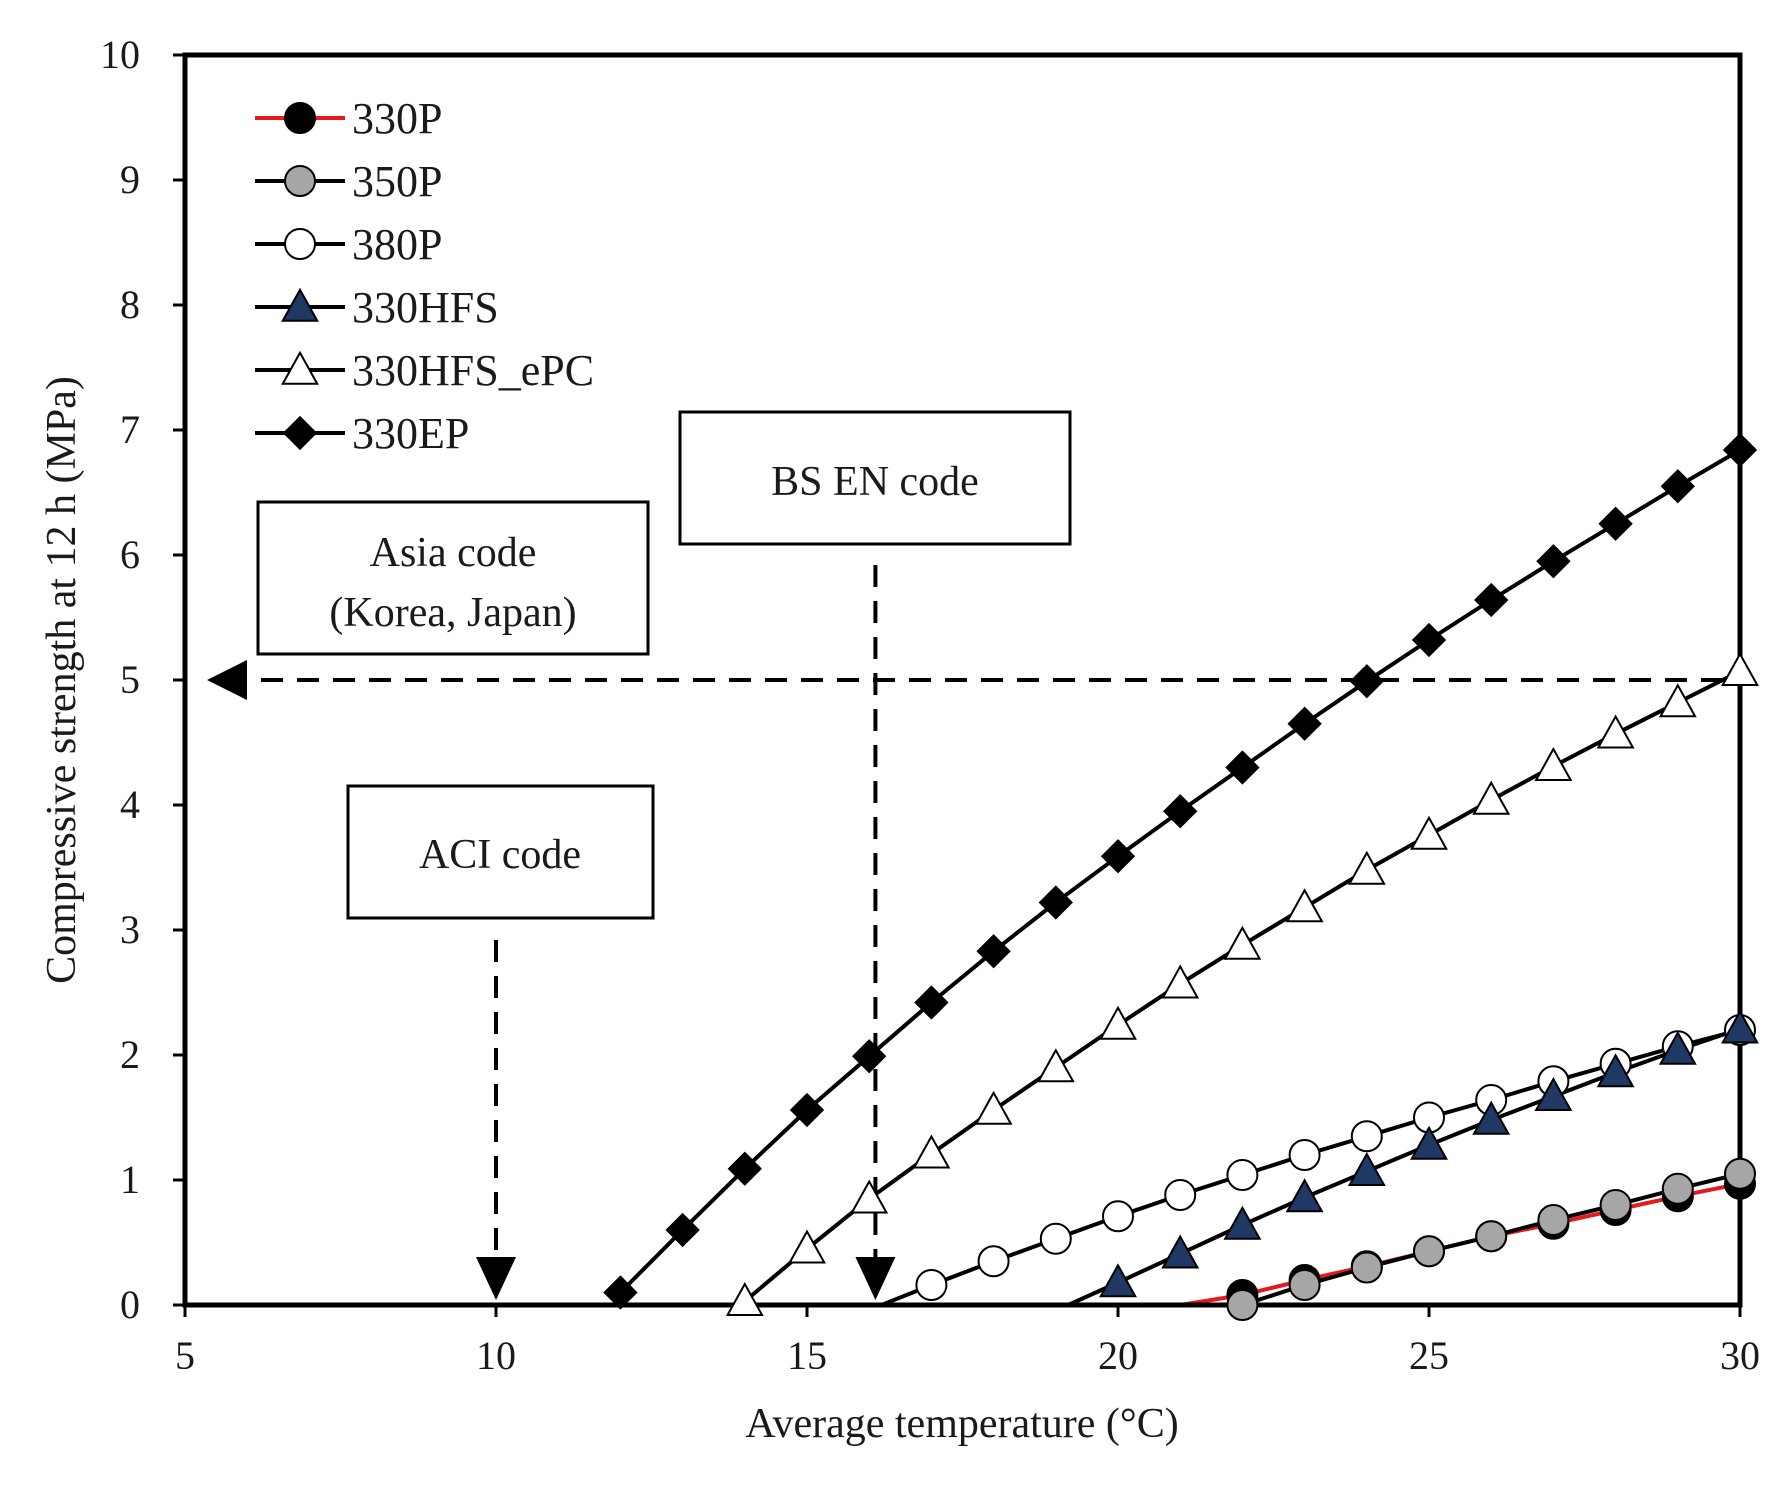 This screenshot has width=1785, height=1490. I want to click on y-tick-label: 4, so click(130, 804).